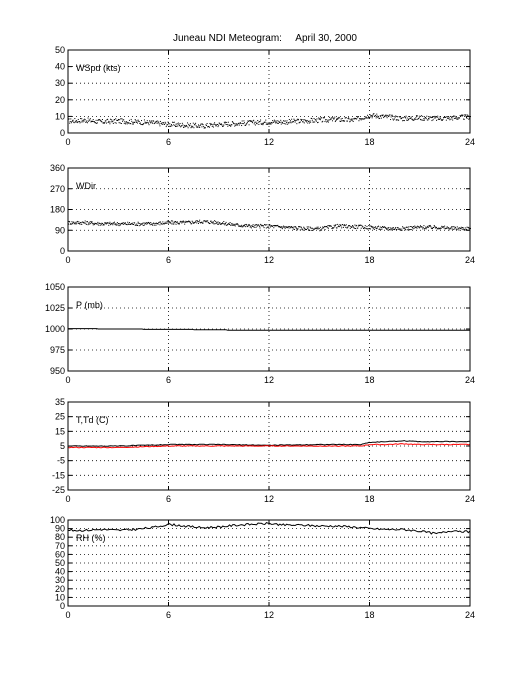 This screenshot has width=520, height=683. I want to click on y-tick-label: 60, so click(60, 554).